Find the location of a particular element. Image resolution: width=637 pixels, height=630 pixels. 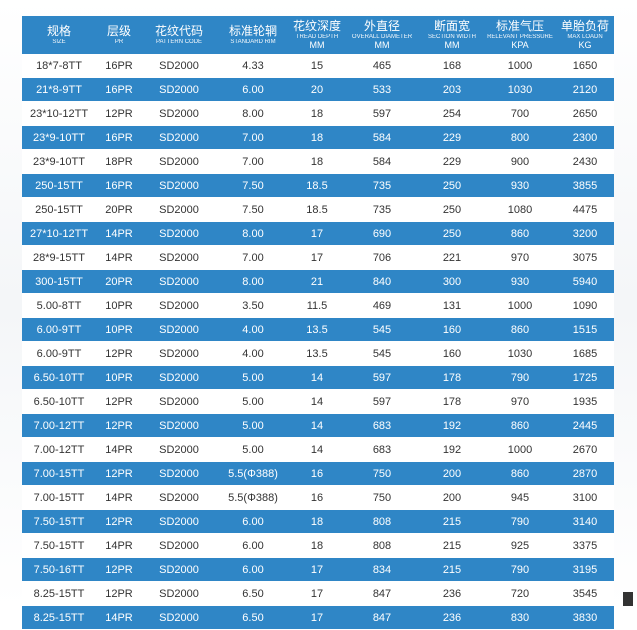

table-cell: 5.00 is located at coordinates (253, 402).